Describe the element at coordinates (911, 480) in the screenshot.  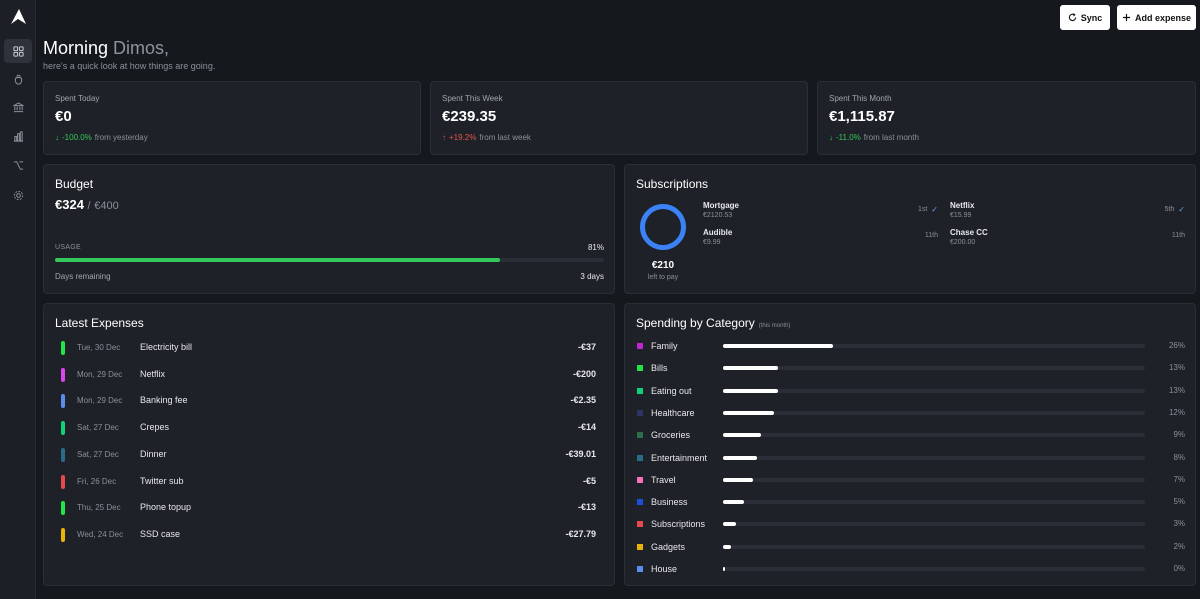
I see `category-row: Travel 7%` at that location.